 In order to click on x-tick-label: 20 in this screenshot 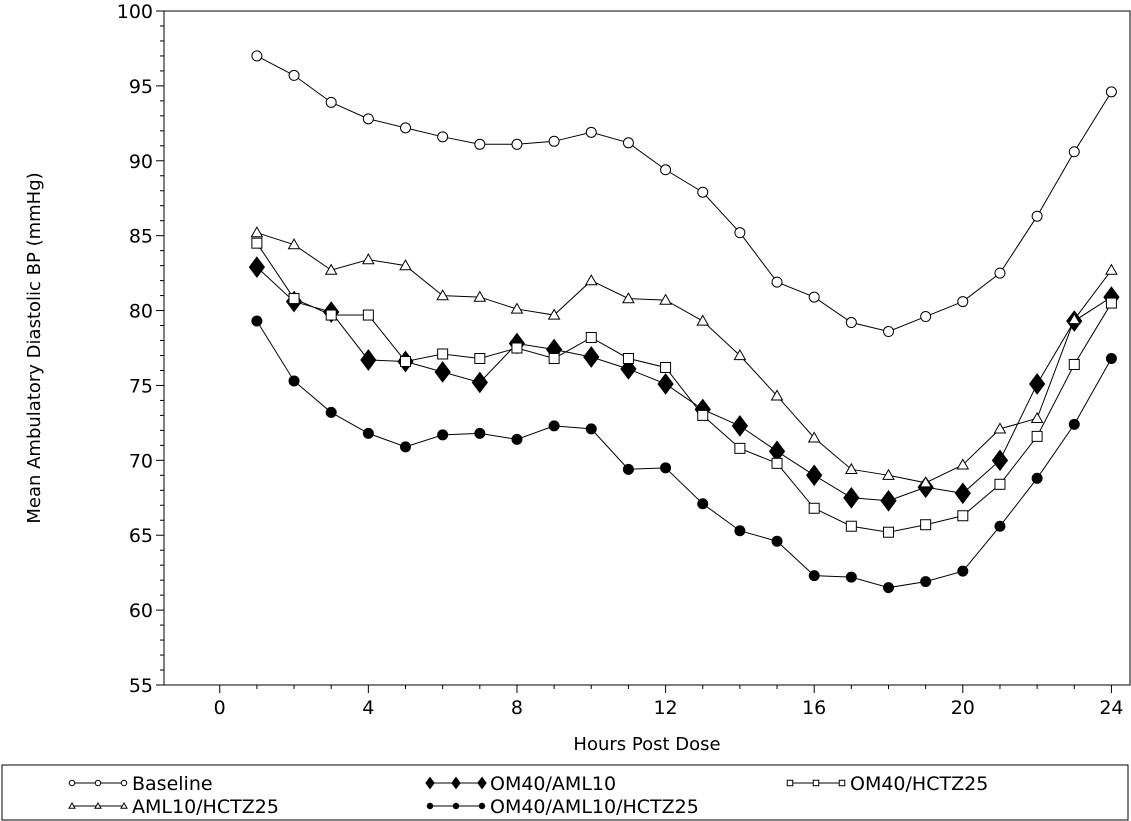, I will do `click(963, 708)`.